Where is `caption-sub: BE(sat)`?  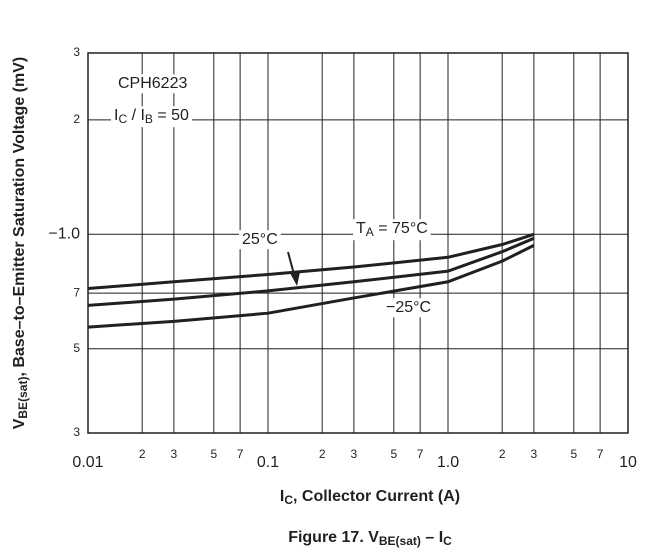 caption-sub: BE(sat) is located at coordinates (400, 541).